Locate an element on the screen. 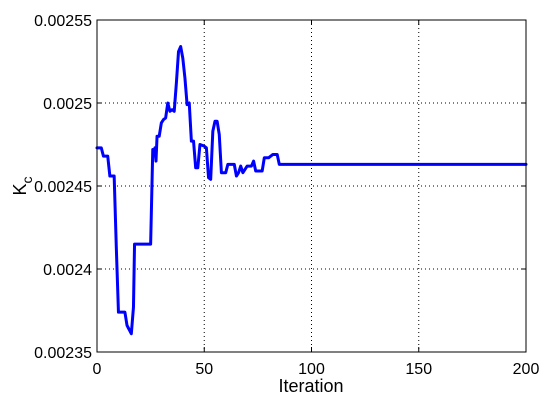  y-tick-label: 0.00235 is located at coordinates (63, 353).